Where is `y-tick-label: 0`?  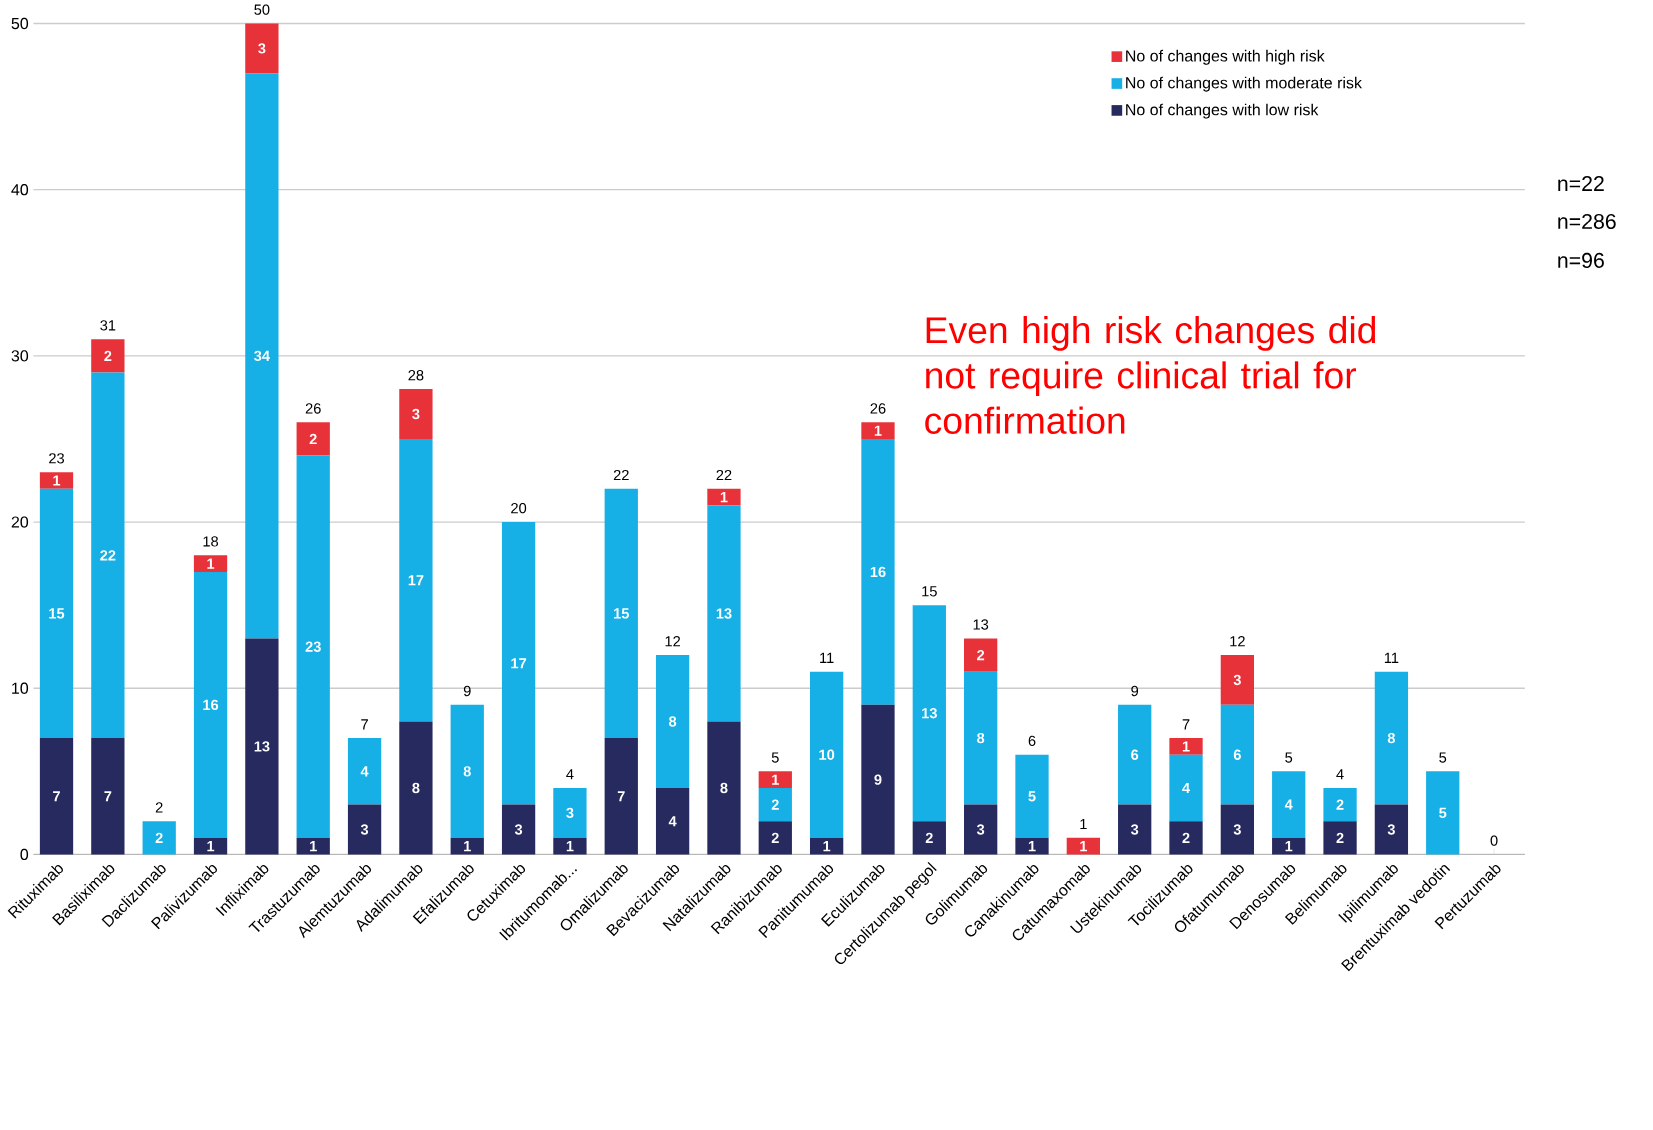 y-tick-label: 0 is located at coordinates (24, 854).